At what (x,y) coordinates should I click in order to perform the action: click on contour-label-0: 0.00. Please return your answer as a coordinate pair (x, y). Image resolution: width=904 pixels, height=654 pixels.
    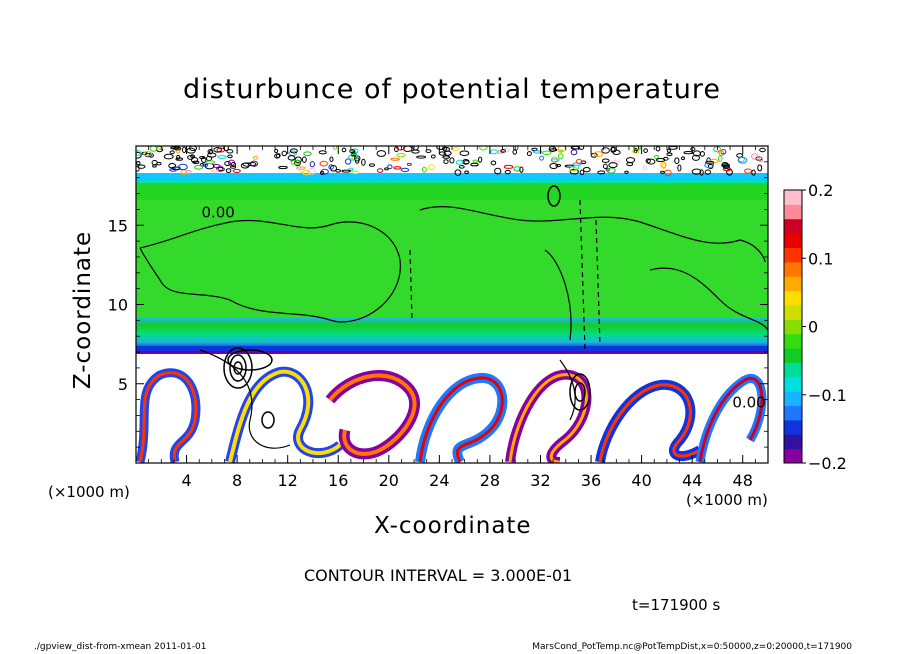
    Looking at the image, I should click on (217, 212).